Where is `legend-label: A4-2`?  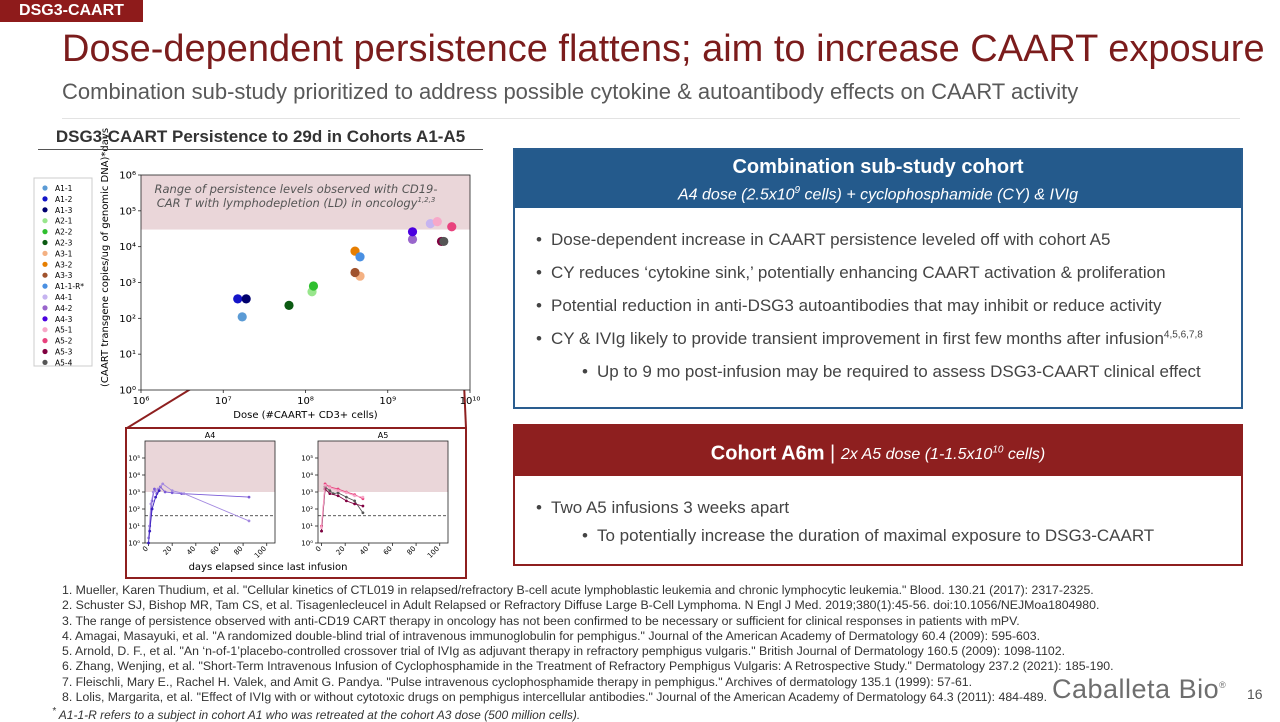 legend-label: A4-2 is located at coordinates (64, 308).